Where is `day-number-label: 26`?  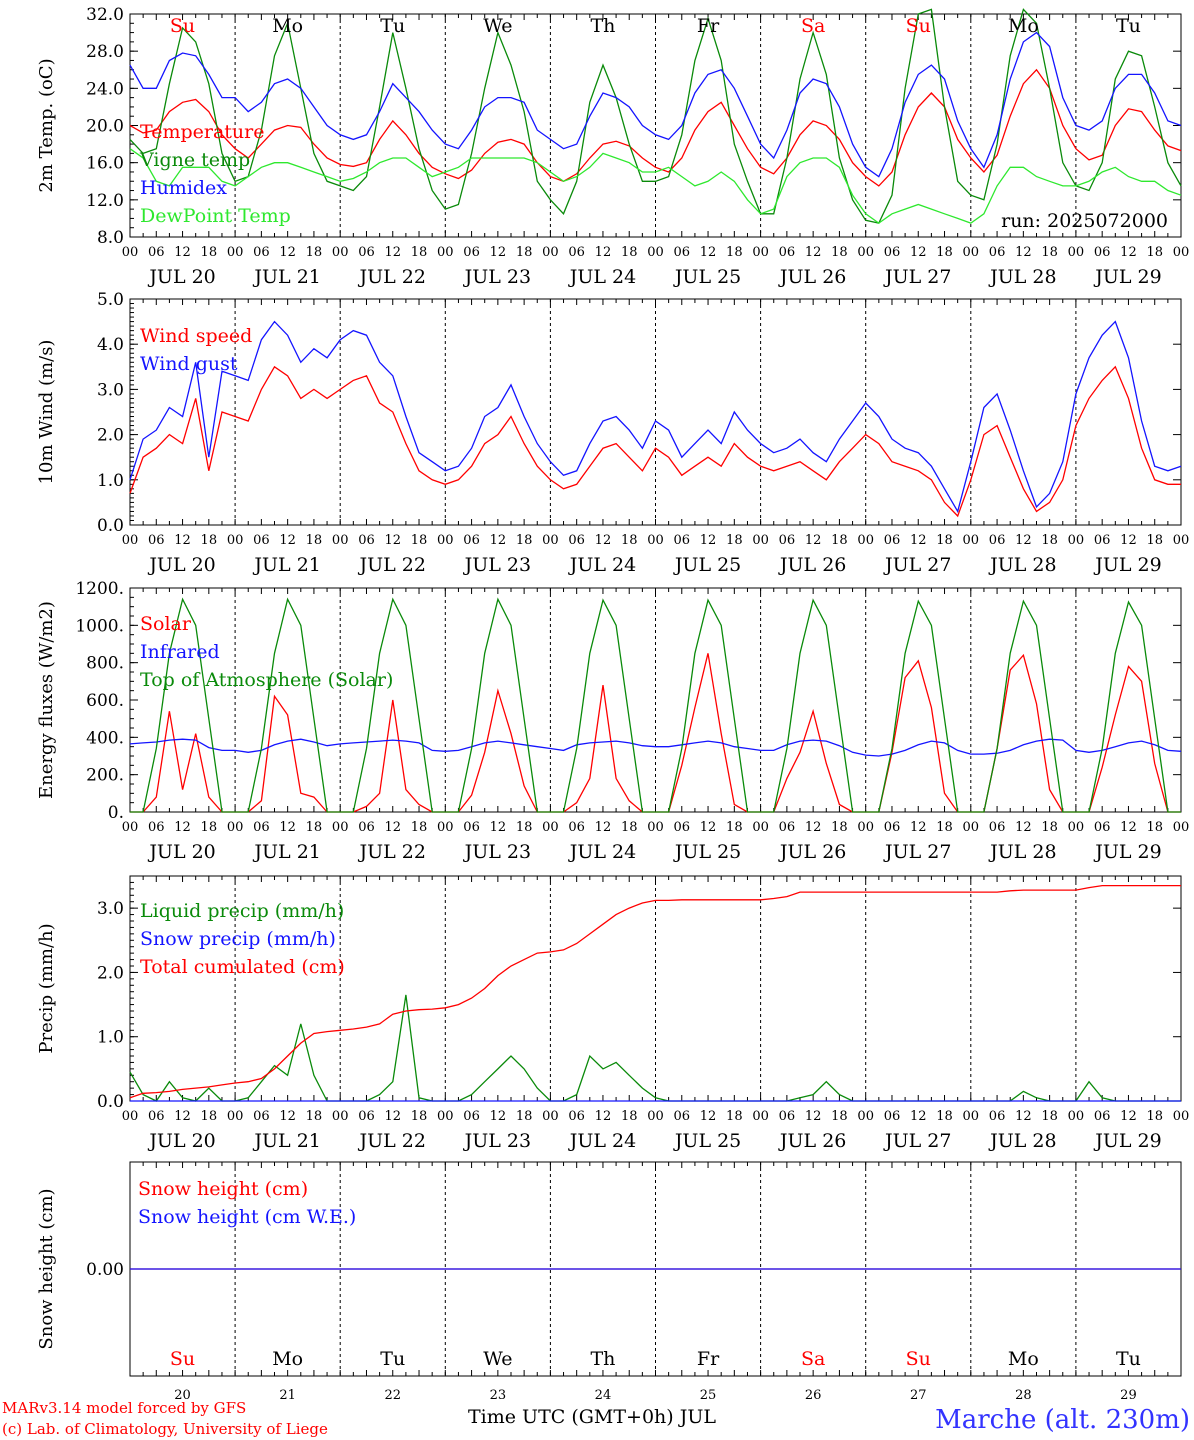
day-number-label: 26 is located at coordinates (813, 1395).